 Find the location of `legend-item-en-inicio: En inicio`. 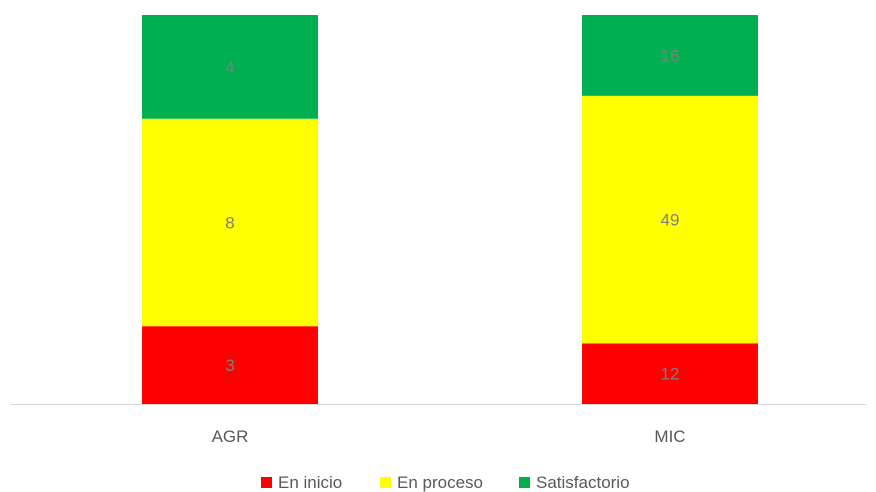

legend-item-en-inicio: En inicio is located at coordinates (301, 482).